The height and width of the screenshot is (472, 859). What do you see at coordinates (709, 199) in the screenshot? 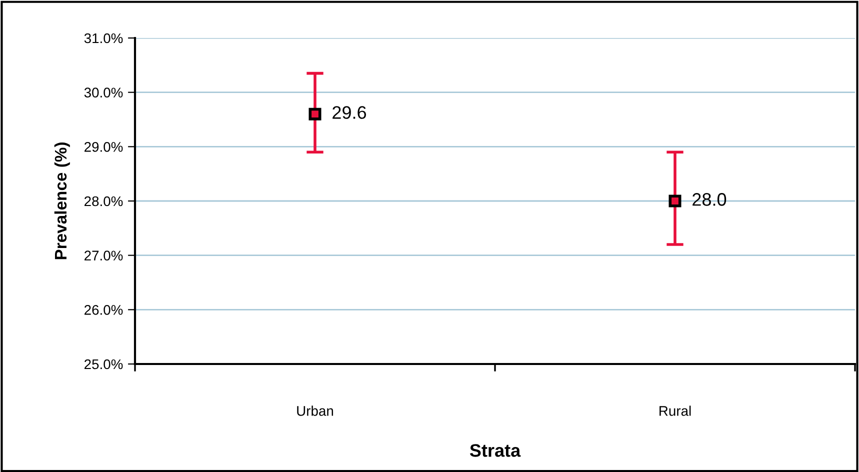
I see `data-label: 28.0` at bounding box center [709, 199].